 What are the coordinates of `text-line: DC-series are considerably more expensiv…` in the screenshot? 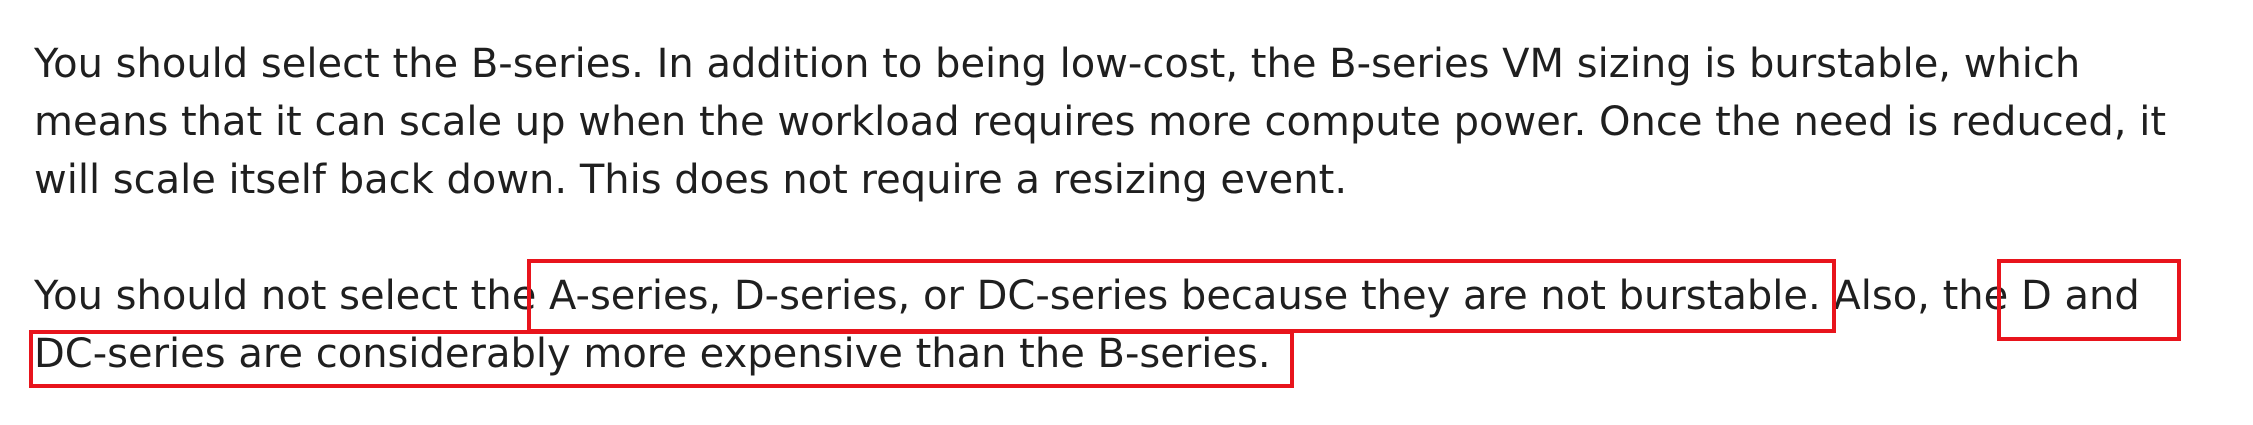 It's located at (652, 354).